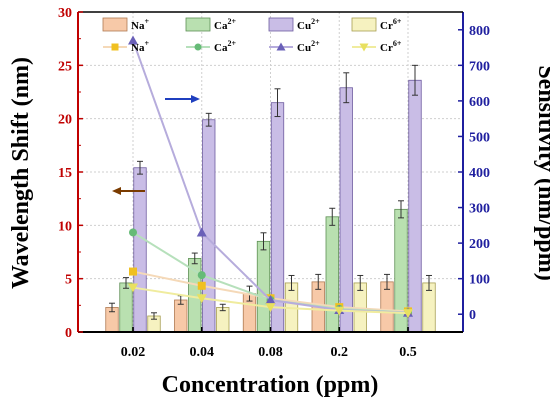  Describe the element at coordinates (340, 352) in the screenshot. I see `x-tick-label: 0.2` at that location.